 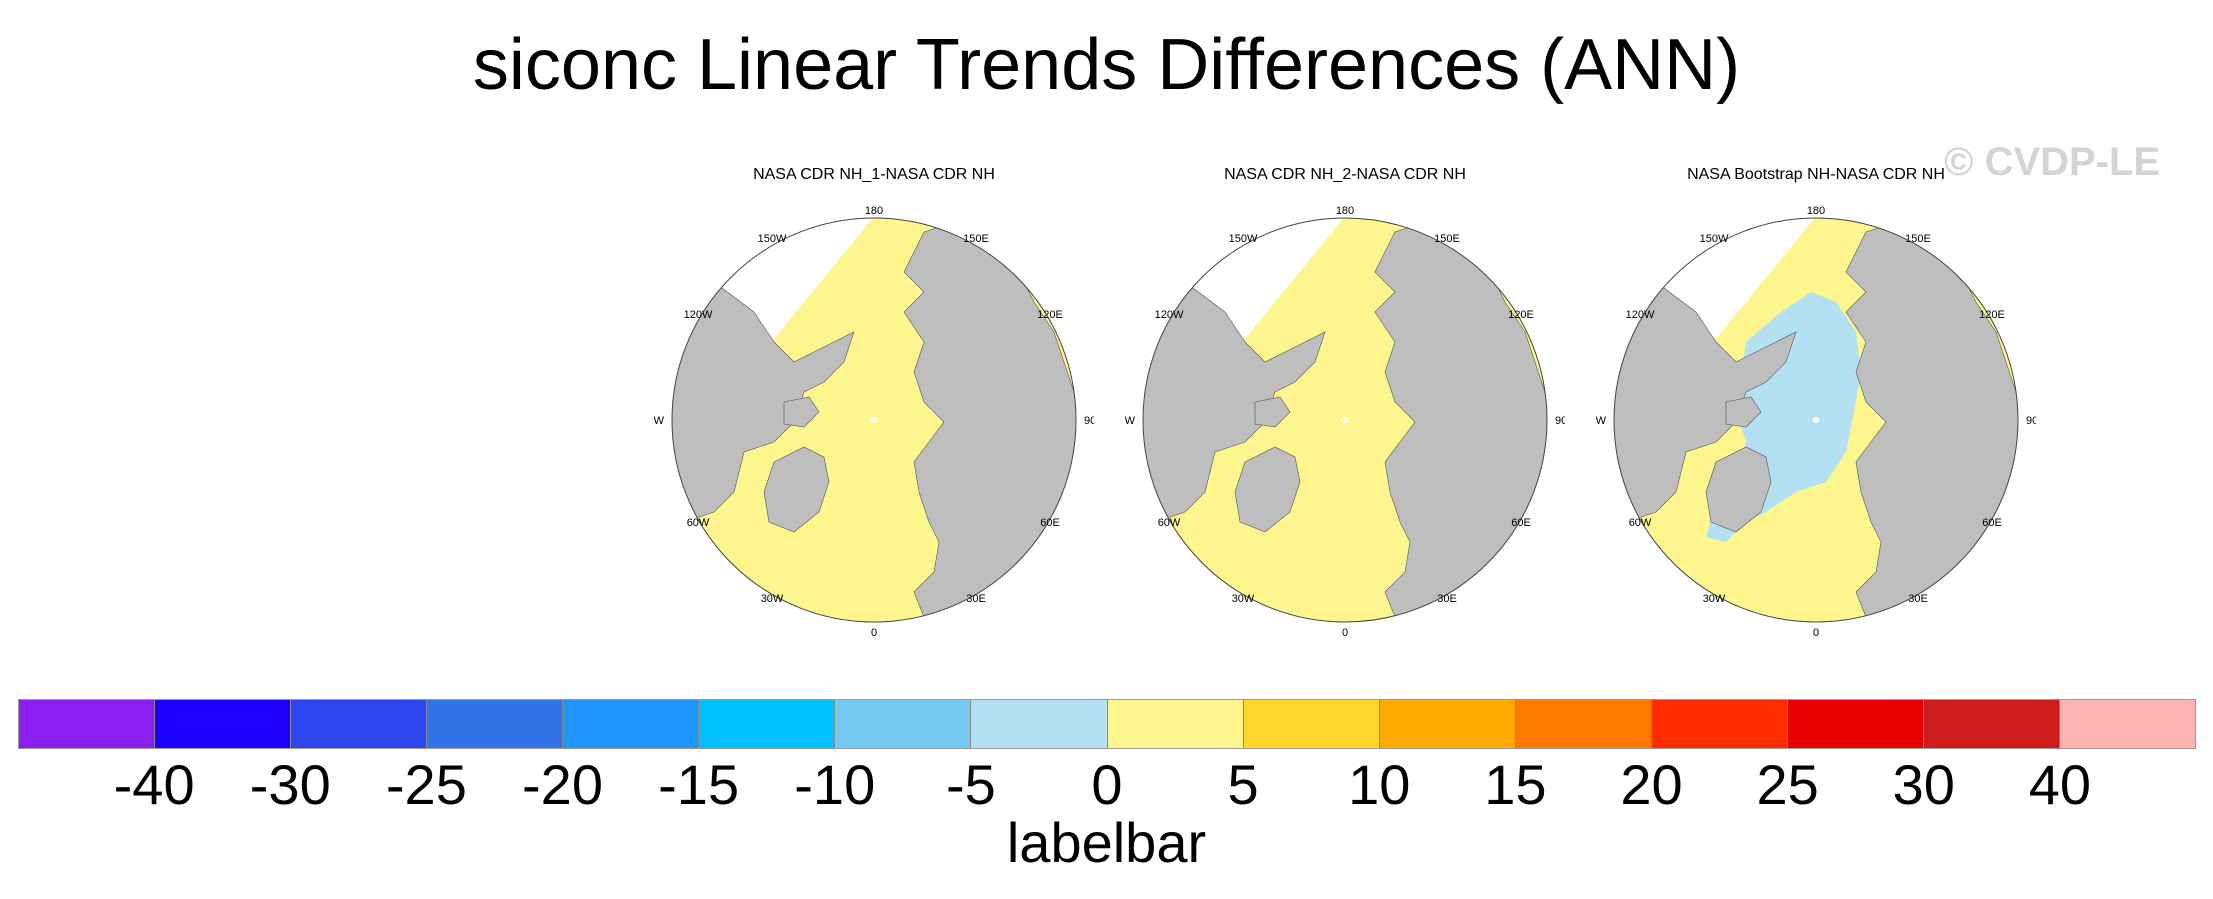 I want to click on panel-title: NASA Bootstrap NH-NASA CDR NH, so click(x=1816, y=174).